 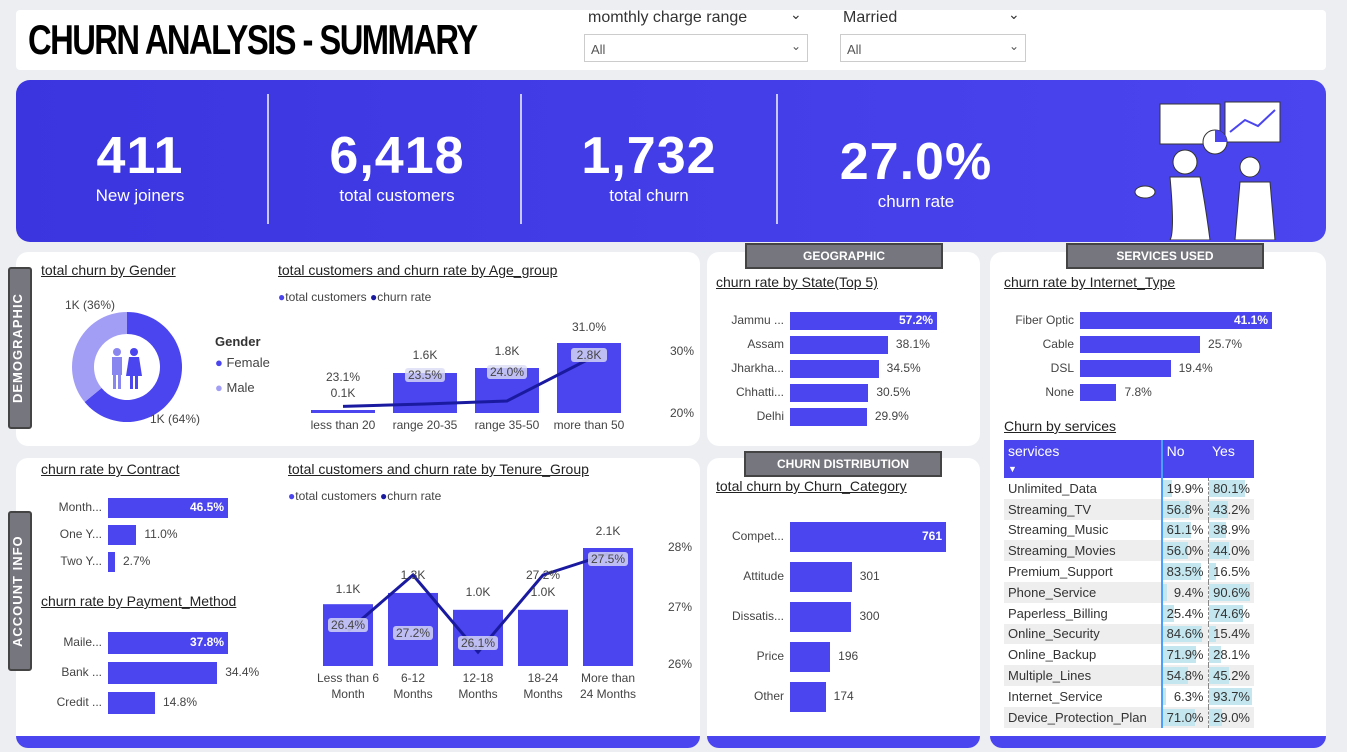 What do you see at coordinates (1062, 367) in the screenshot?
I see `bar-label: DSL` at bounding box center [1062, 367].